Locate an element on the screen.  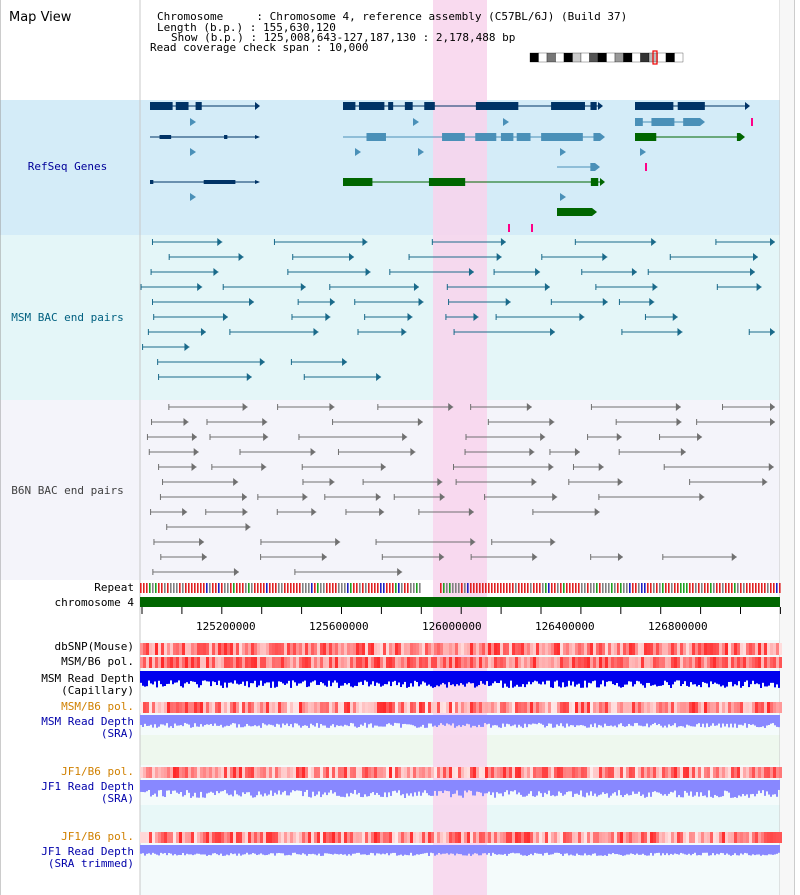
track-label-b6n-bac: B6N BAC end pairs is located at coordinates (67, 490).